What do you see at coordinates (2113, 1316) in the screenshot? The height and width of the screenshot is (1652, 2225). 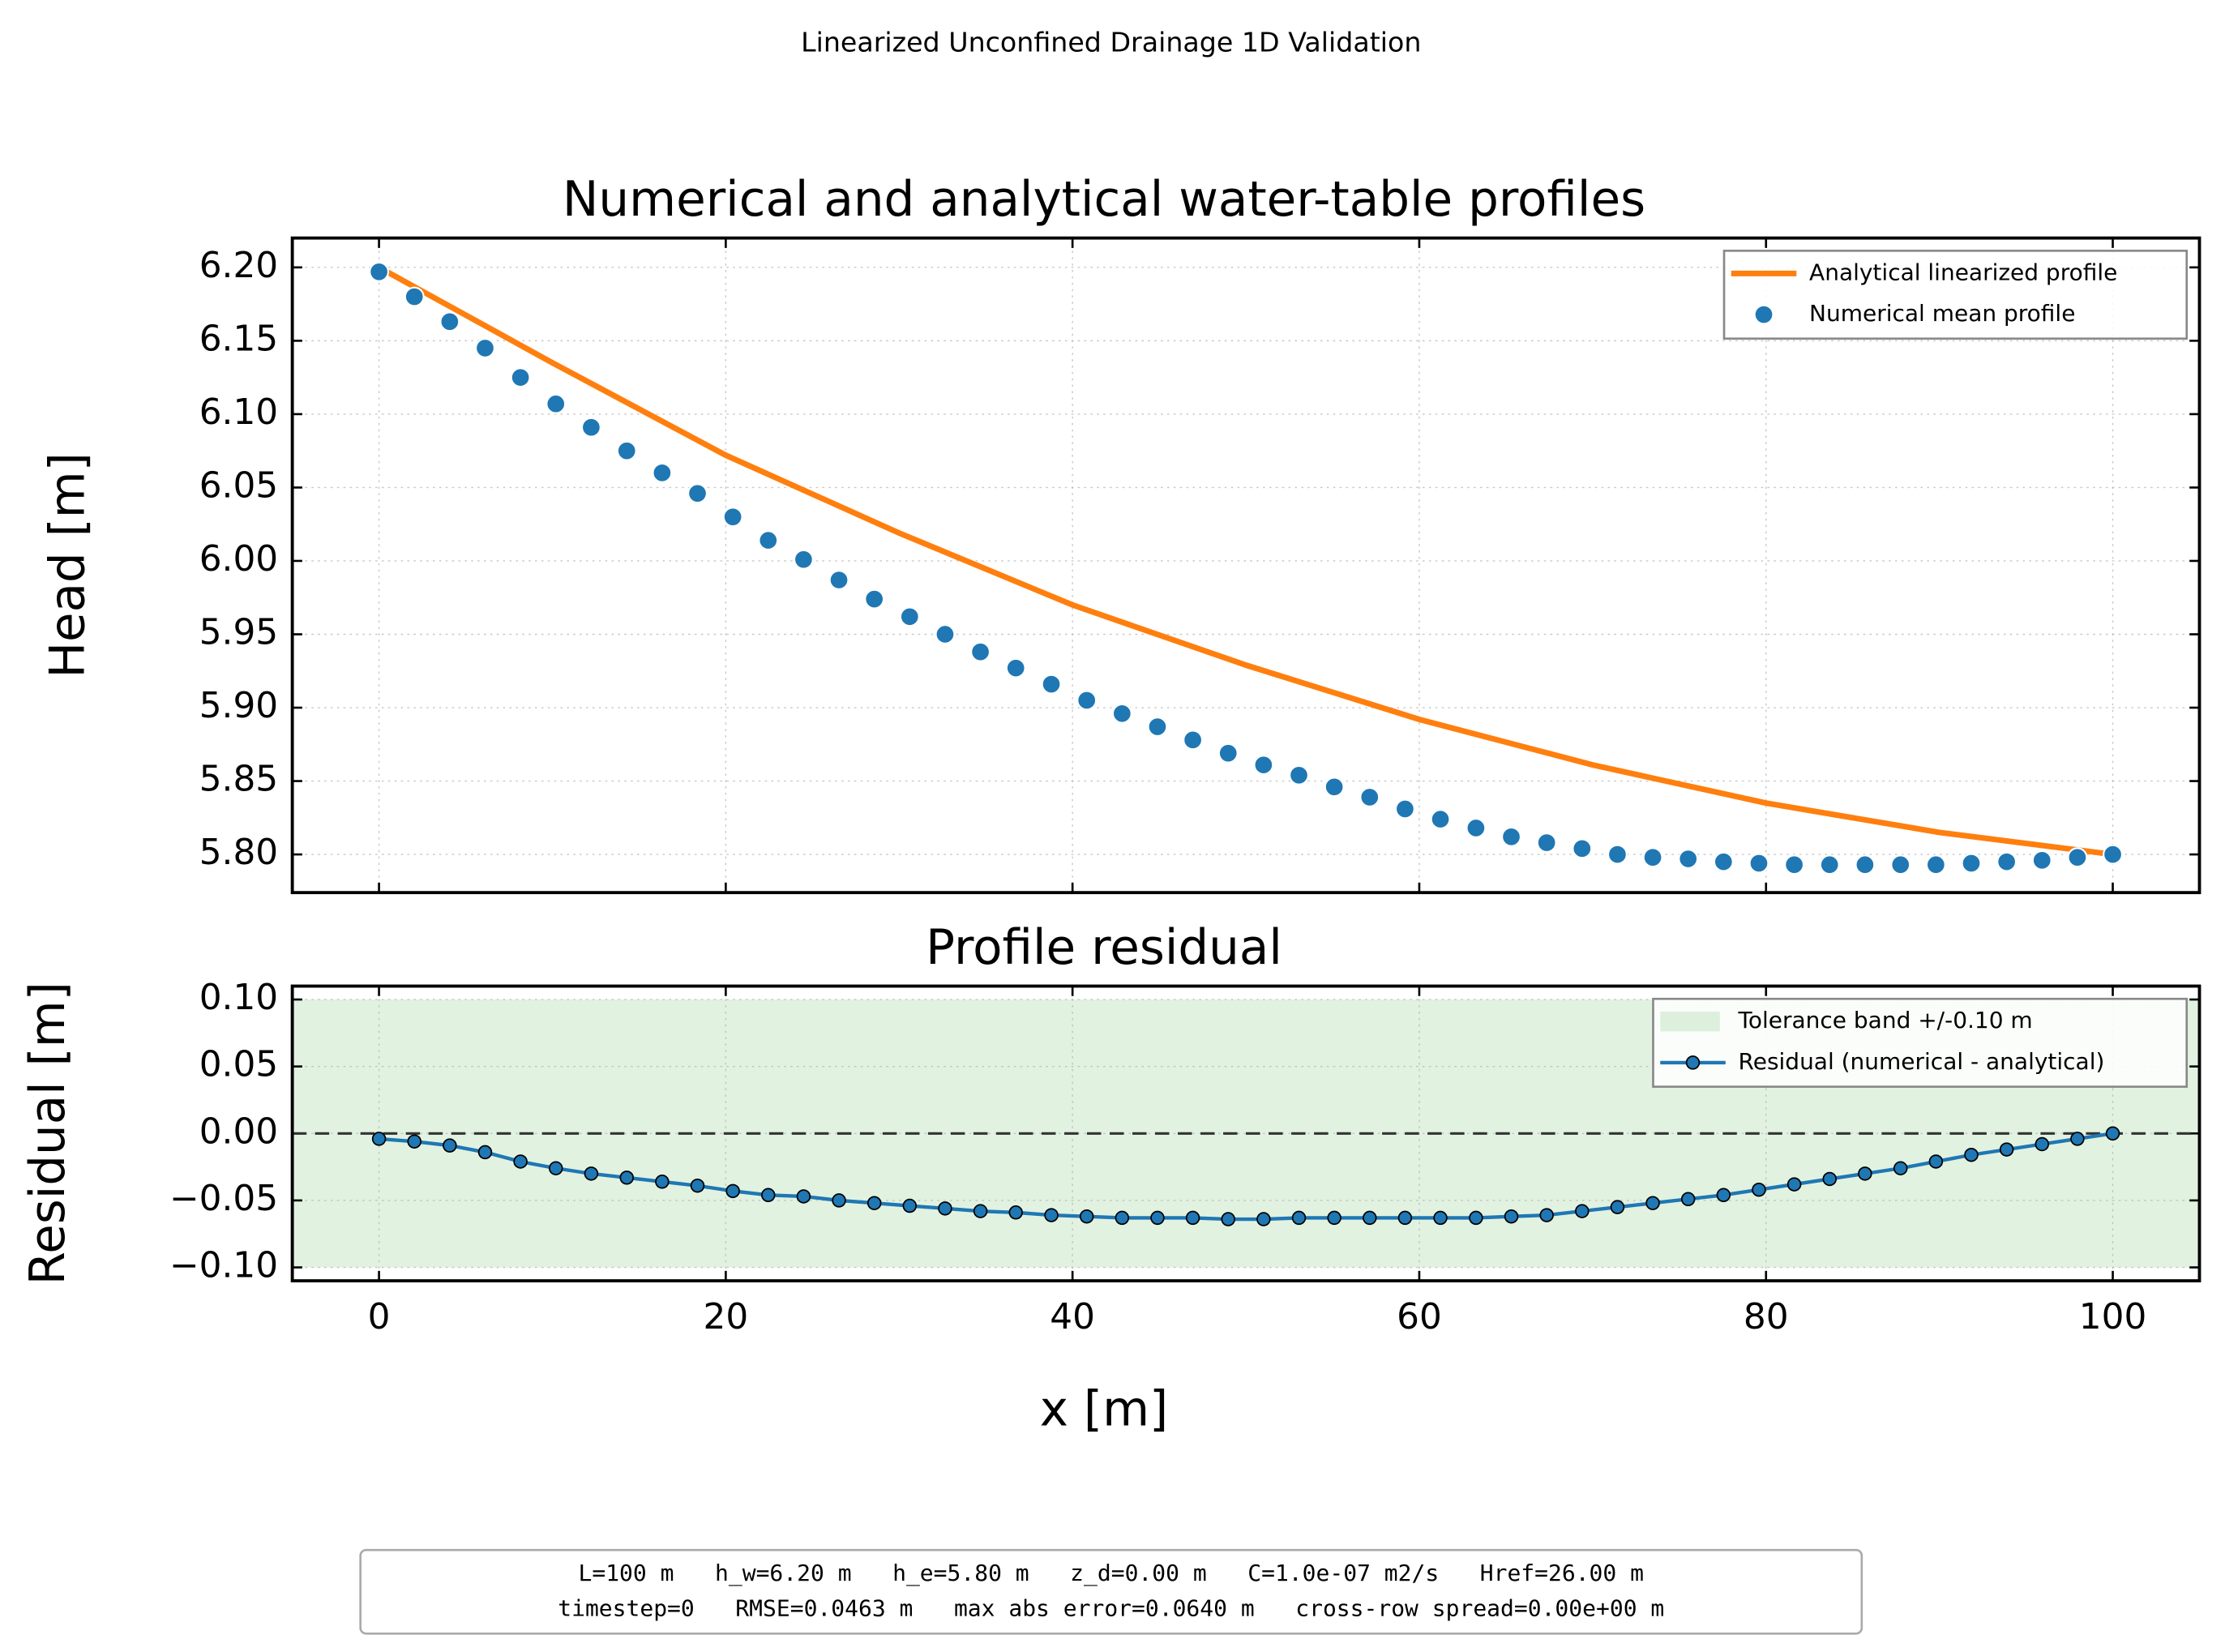 I see `x-tick-label: 100` at bounding box center [2113, 1316].